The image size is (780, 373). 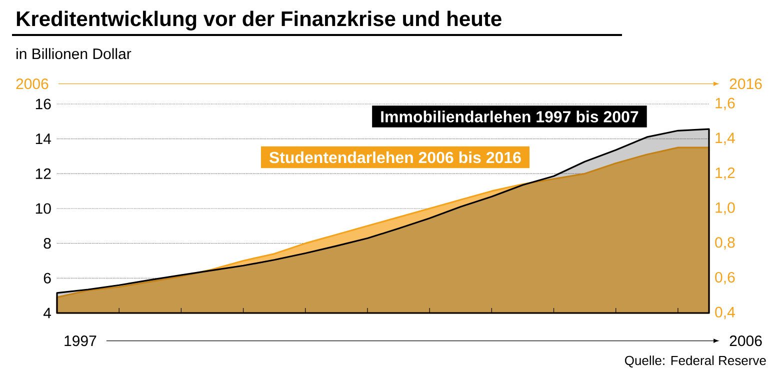 What do you see at coordinates (47, 313) in the screenshot?
I see `y-tick-label: 4` at bounding box center [47, 313].